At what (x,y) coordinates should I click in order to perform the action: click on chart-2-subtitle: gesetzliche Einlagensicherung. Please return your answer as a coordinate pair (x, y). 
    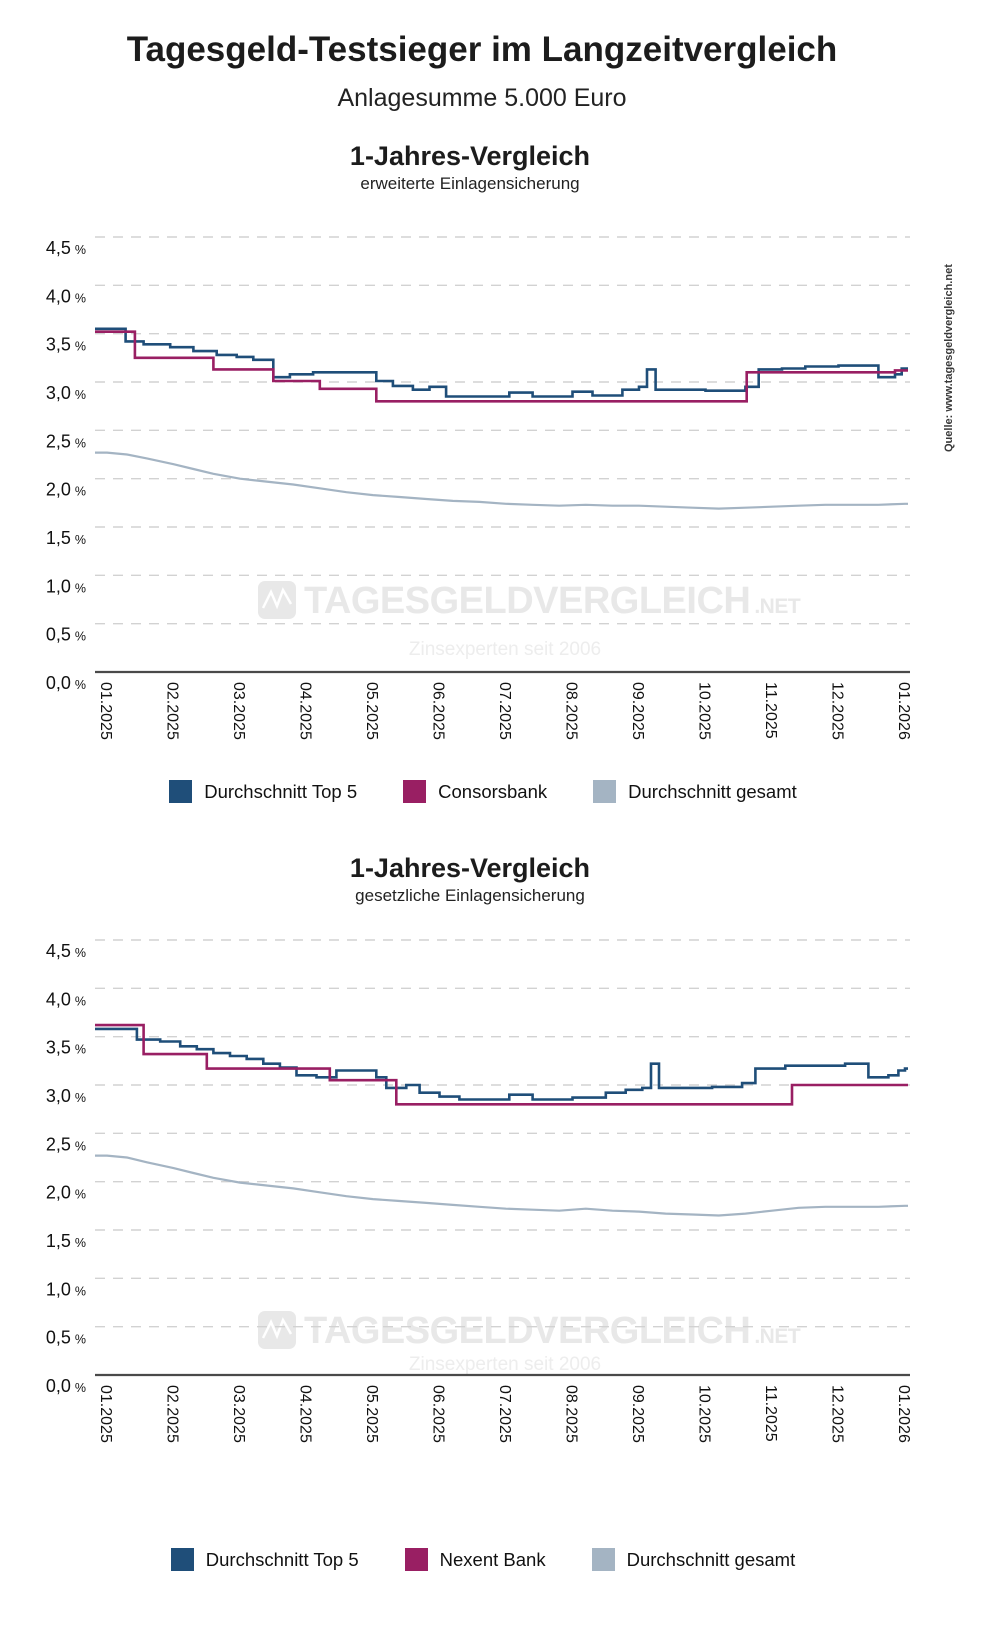
    Looking at the image, I should click on (470, 895).